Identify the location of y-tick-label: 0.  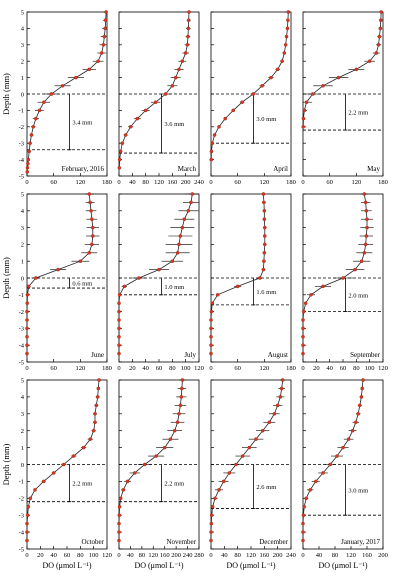
(22, 278).